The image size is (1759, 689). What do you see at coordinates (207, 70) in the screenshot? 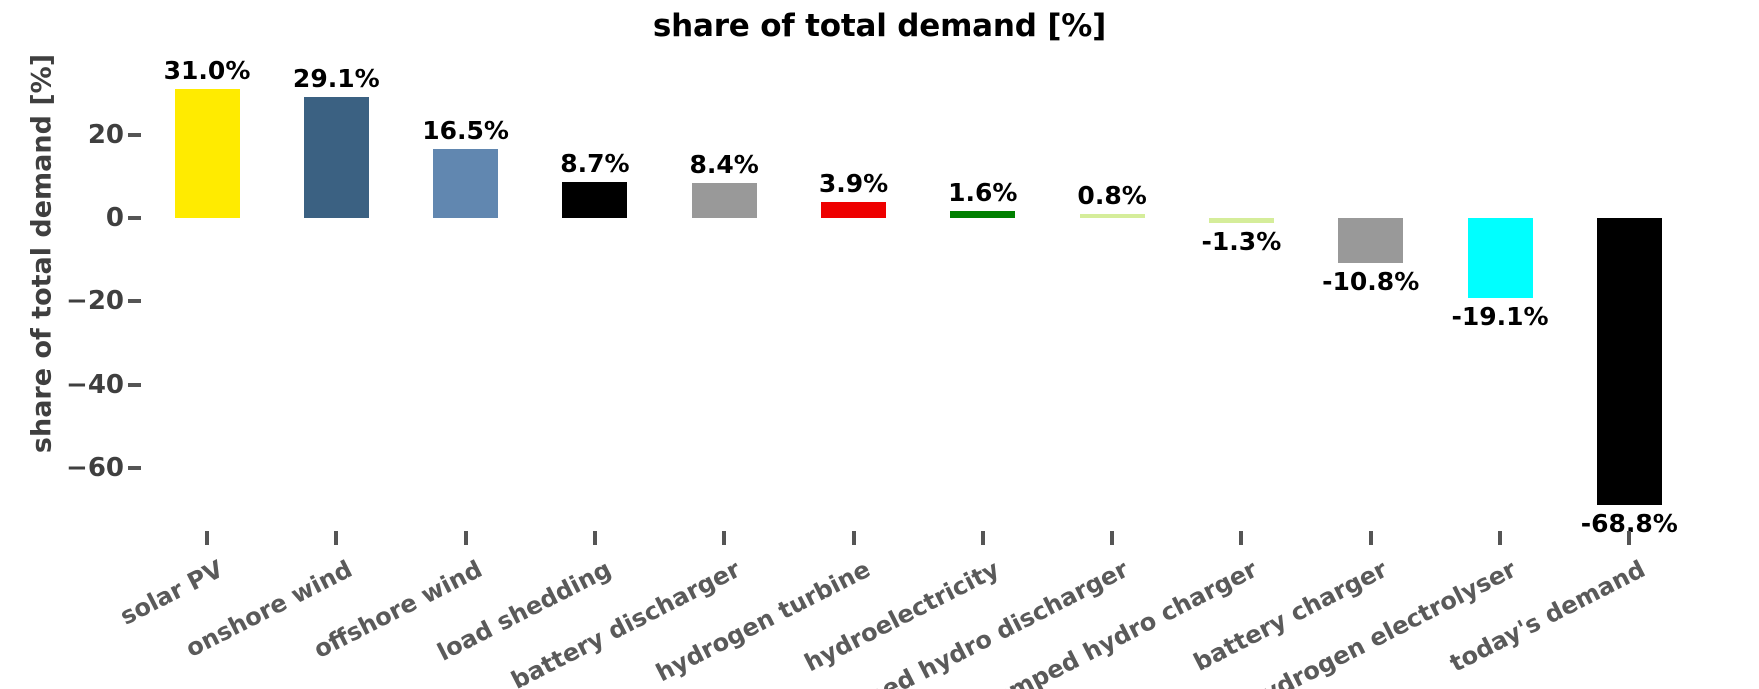
I see `bar-value-label: 31.0%` at bounding box center [207, 70].